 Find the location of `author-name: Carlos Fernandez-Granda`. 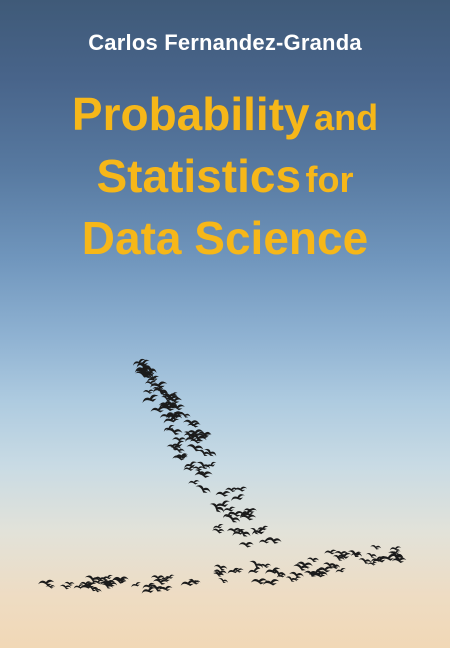

author-name: Carlos Fernandez-Granda is located at coordinates (225, 42).